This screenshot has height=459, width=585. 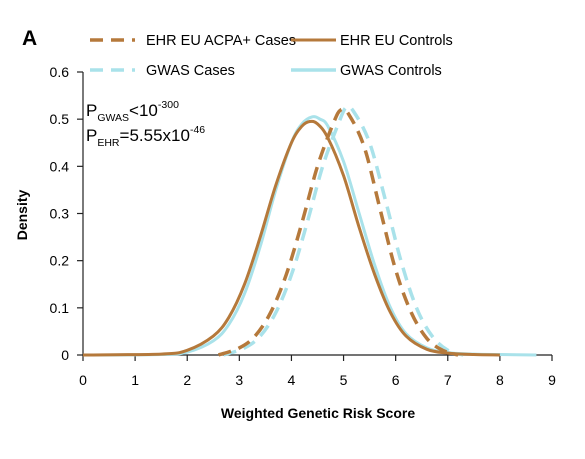 I want to click on x-tick-label: 2, so click(x=187, y=380).